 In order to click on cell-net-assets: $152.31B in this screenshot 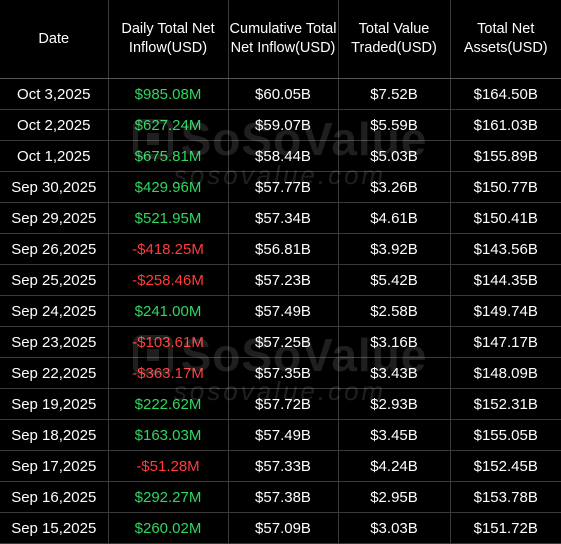, I will do `click(505, 404)`.